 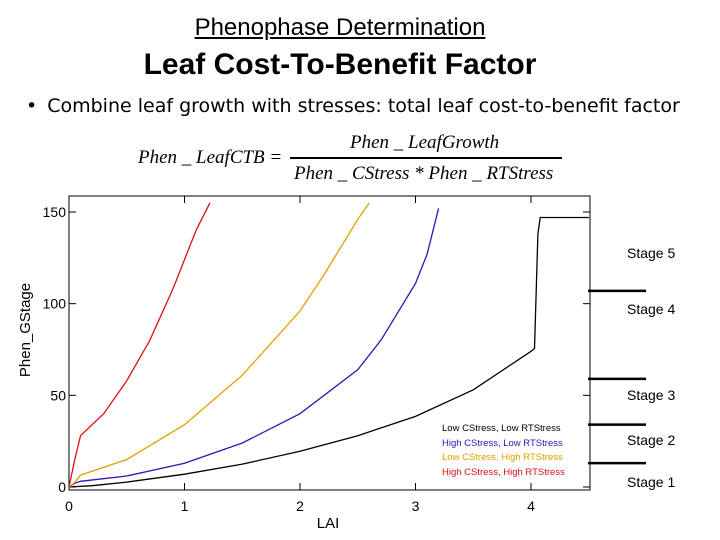 I want to click on stage-label: Stage 2, so click(x=651, y=440).